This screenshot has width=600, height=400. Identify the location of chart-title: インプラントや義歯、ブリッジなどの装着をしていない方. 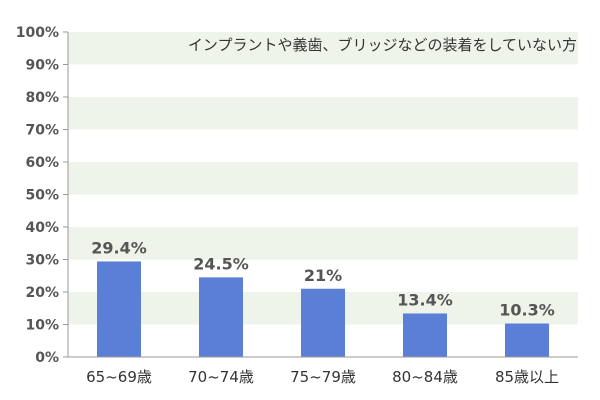
(382, 45).